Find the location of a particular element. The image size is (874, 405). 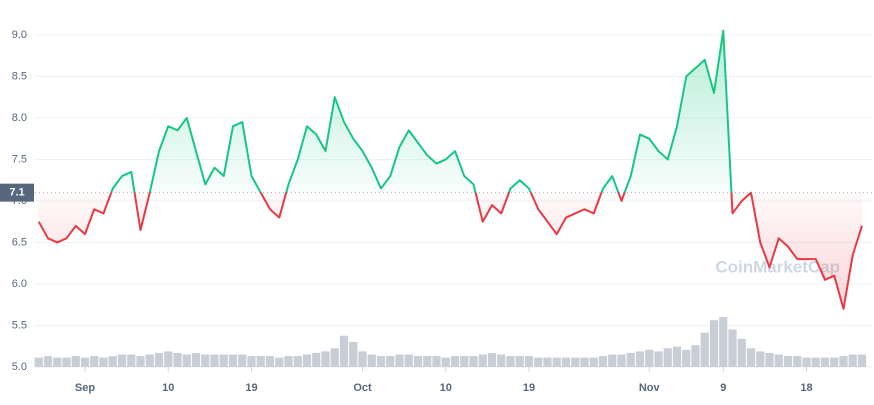

y-tick-label: 5.5 is located at coordinates (19, 325).